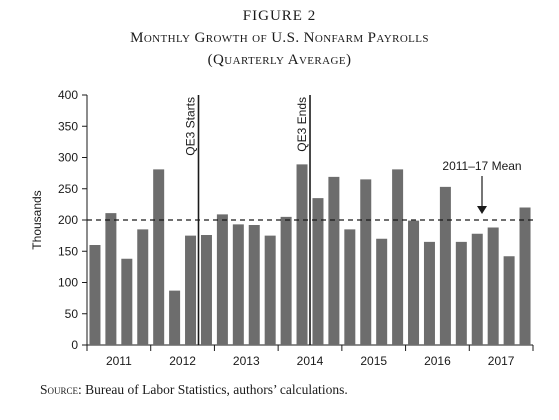 The height and width of the screenshot is (420, 559). Describe the element at coordinates (119, 361) in the screenshot. I see `x-tick-label: 2011` at that location.